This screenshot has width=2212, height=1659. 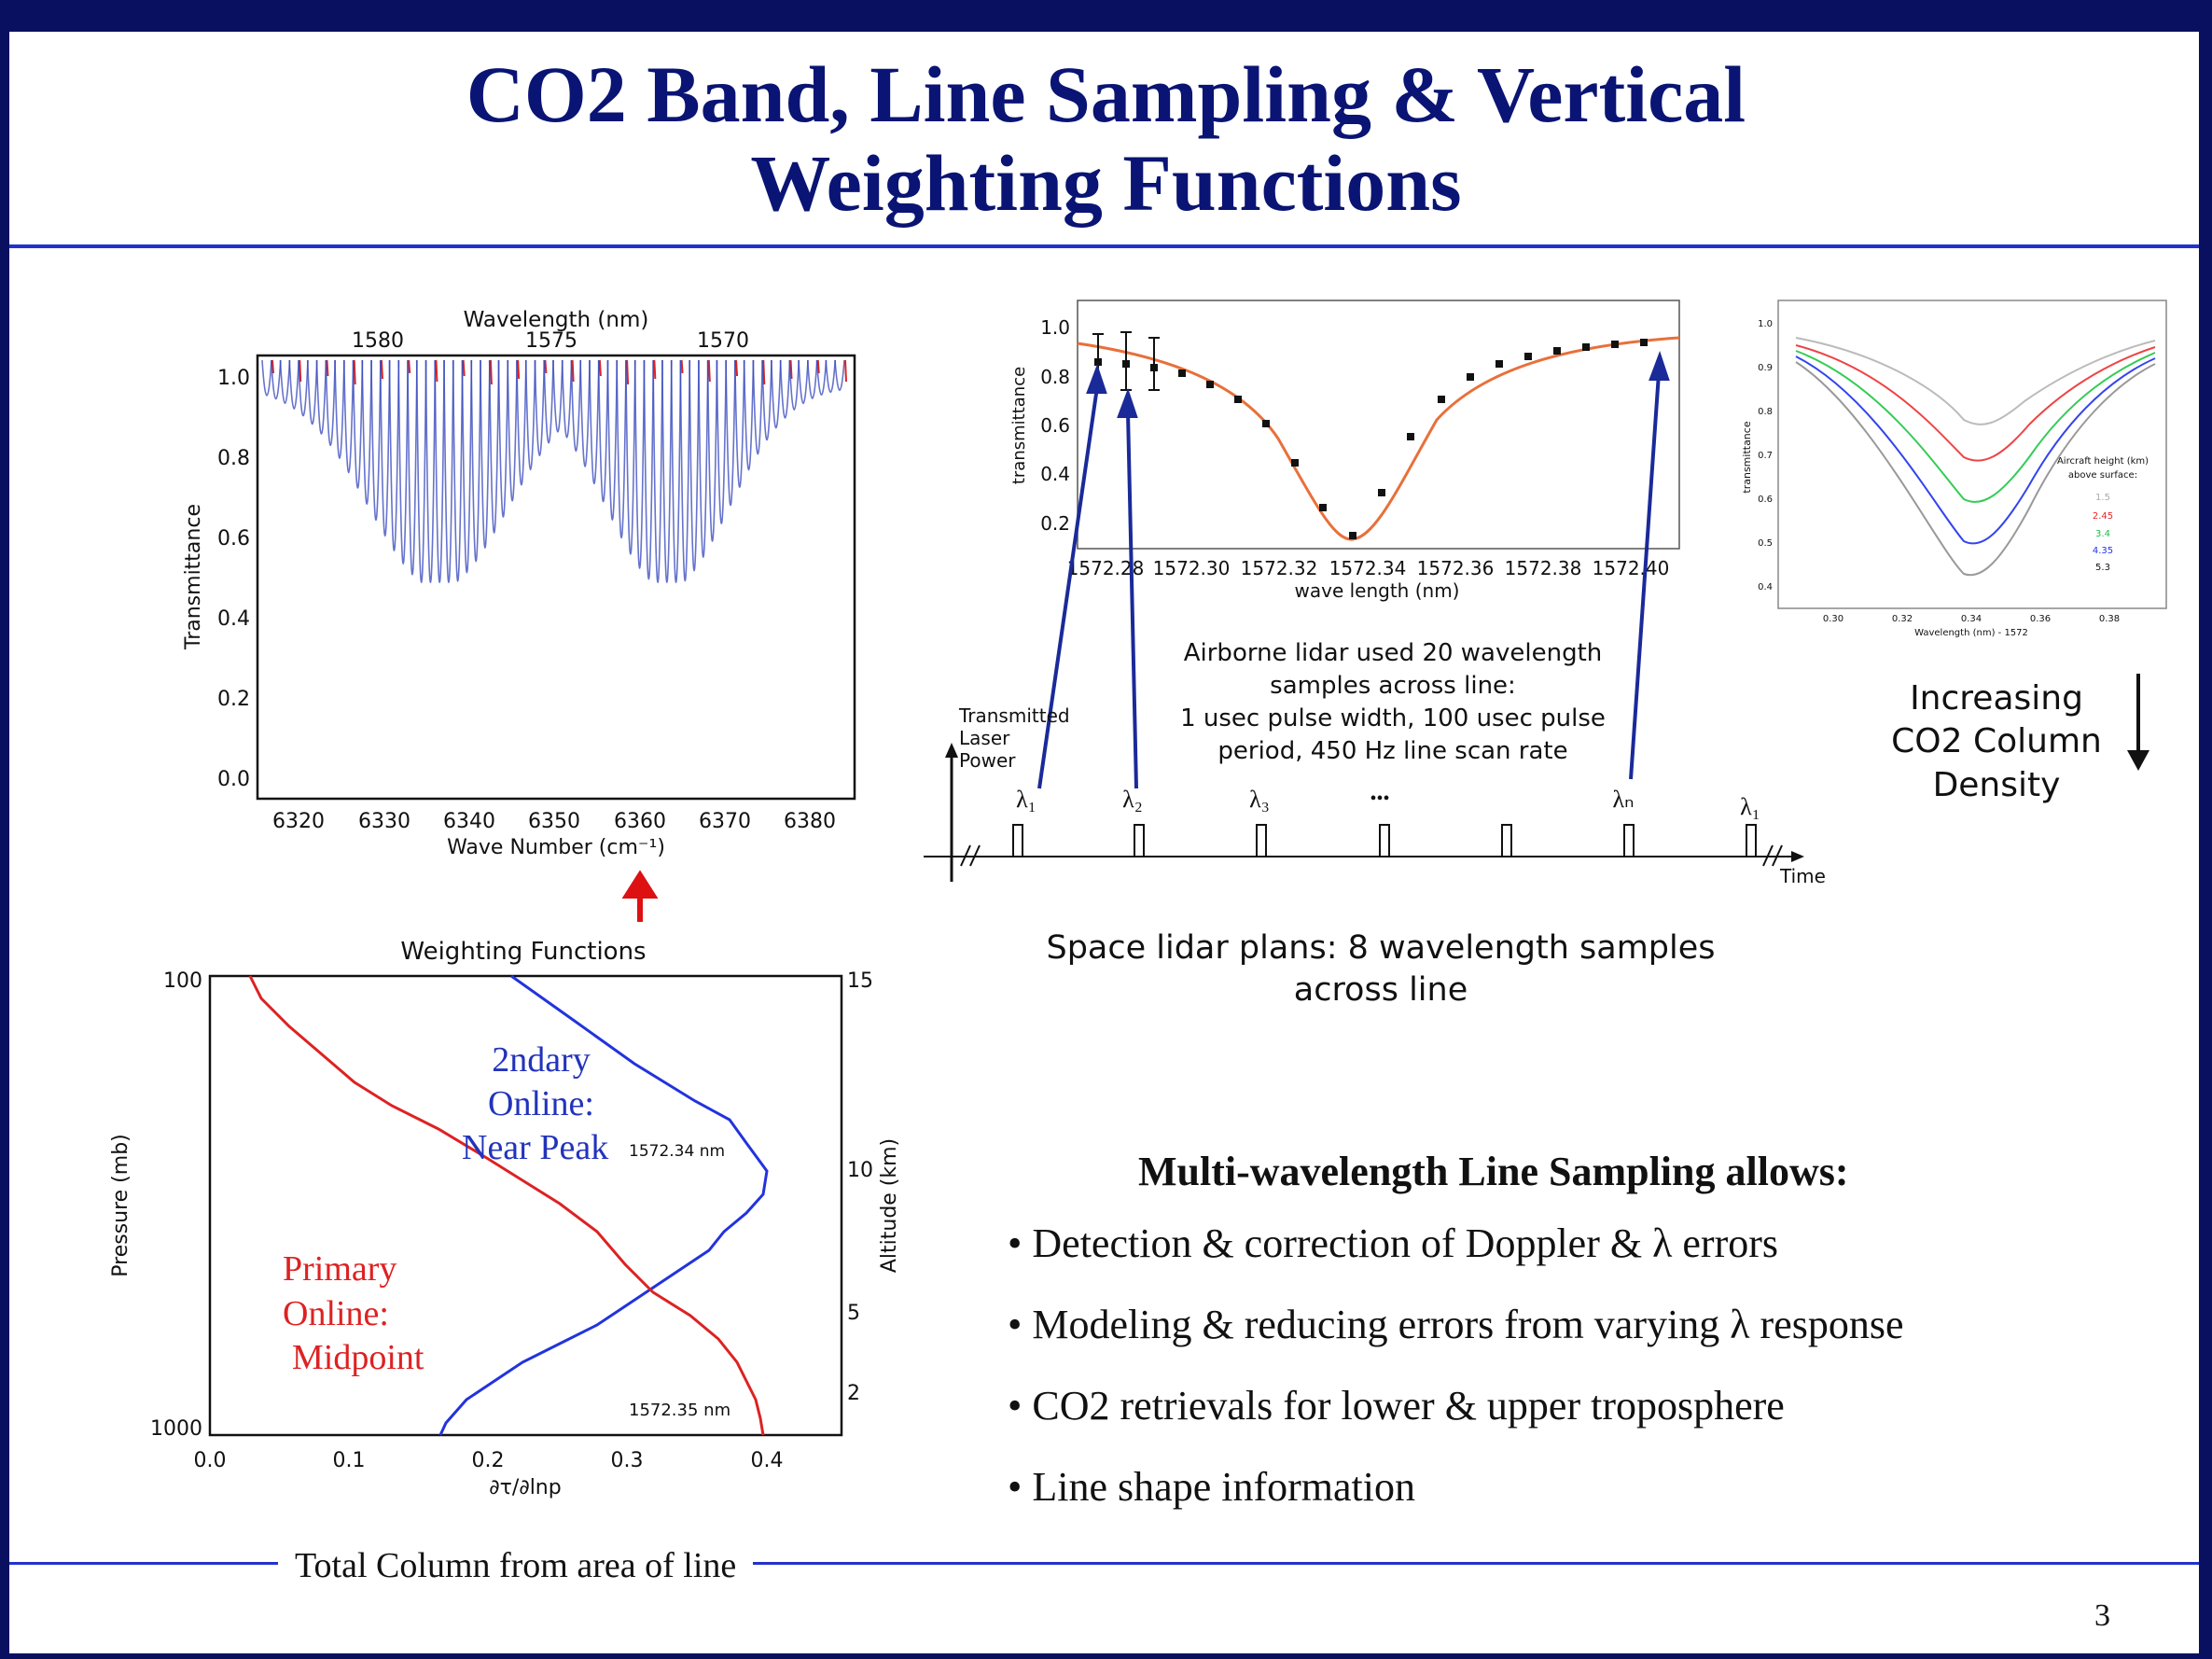 I want to click on line-x-tick: 1572.38, so click(x=1544, y=568).